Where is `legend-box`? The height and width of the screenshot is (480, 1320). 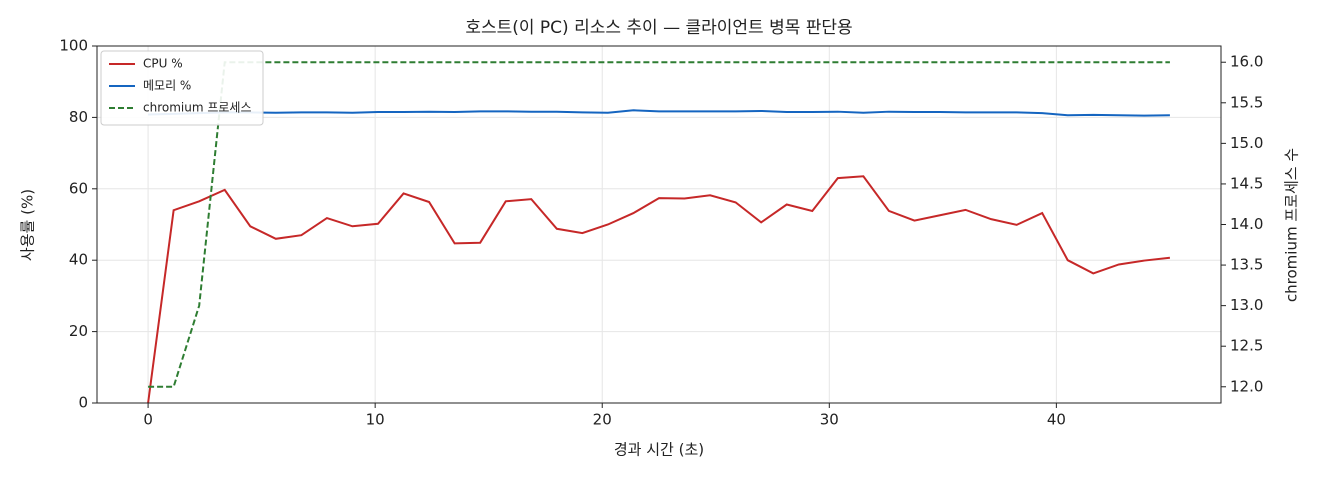
legend-box is located at coordinates (182, 88).